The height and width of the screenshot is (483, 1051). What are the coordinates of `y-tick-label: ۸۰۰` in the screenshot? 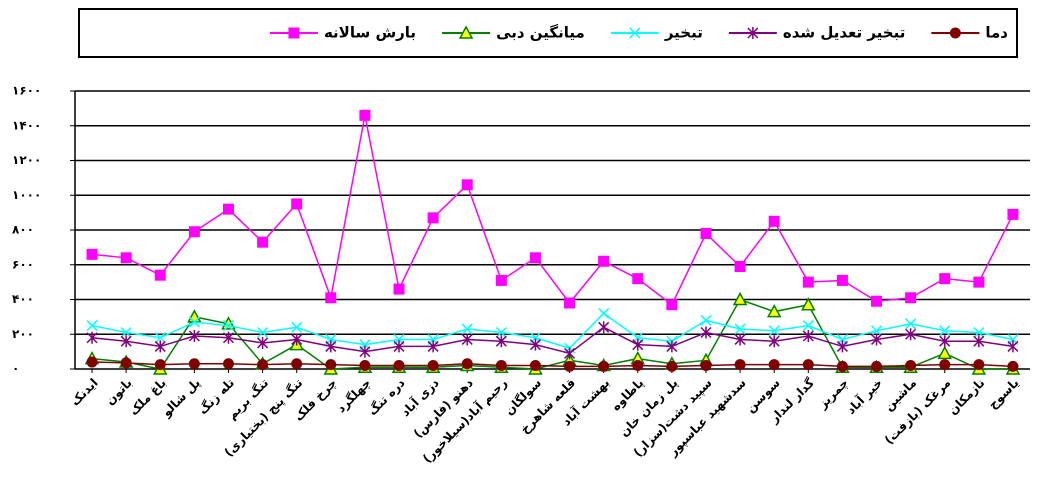 It's located at (23, 230).